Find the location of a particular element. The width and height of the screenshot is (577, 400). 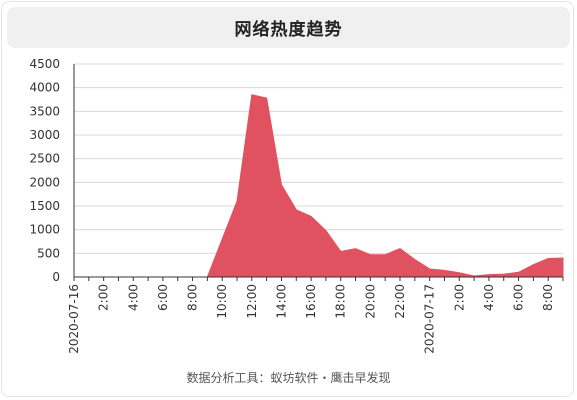

x-tick-label: 18:00 is located at coordinates (341, 301).